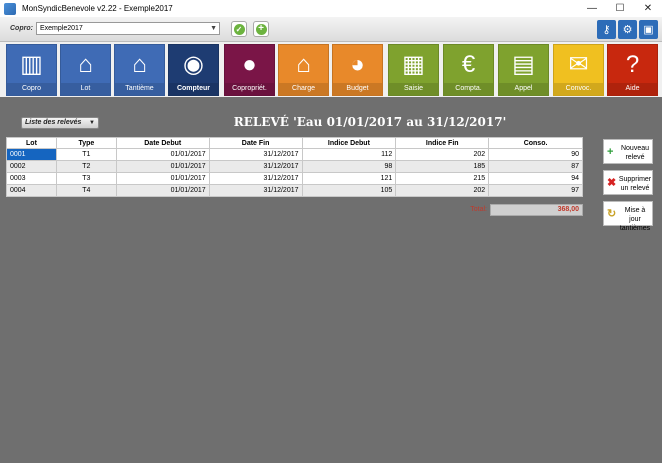 This screenshot has width=662, height=463. Describe the element at coordinates (413, 89) in the screenshot. I see `module-label: Saisie` at that location.